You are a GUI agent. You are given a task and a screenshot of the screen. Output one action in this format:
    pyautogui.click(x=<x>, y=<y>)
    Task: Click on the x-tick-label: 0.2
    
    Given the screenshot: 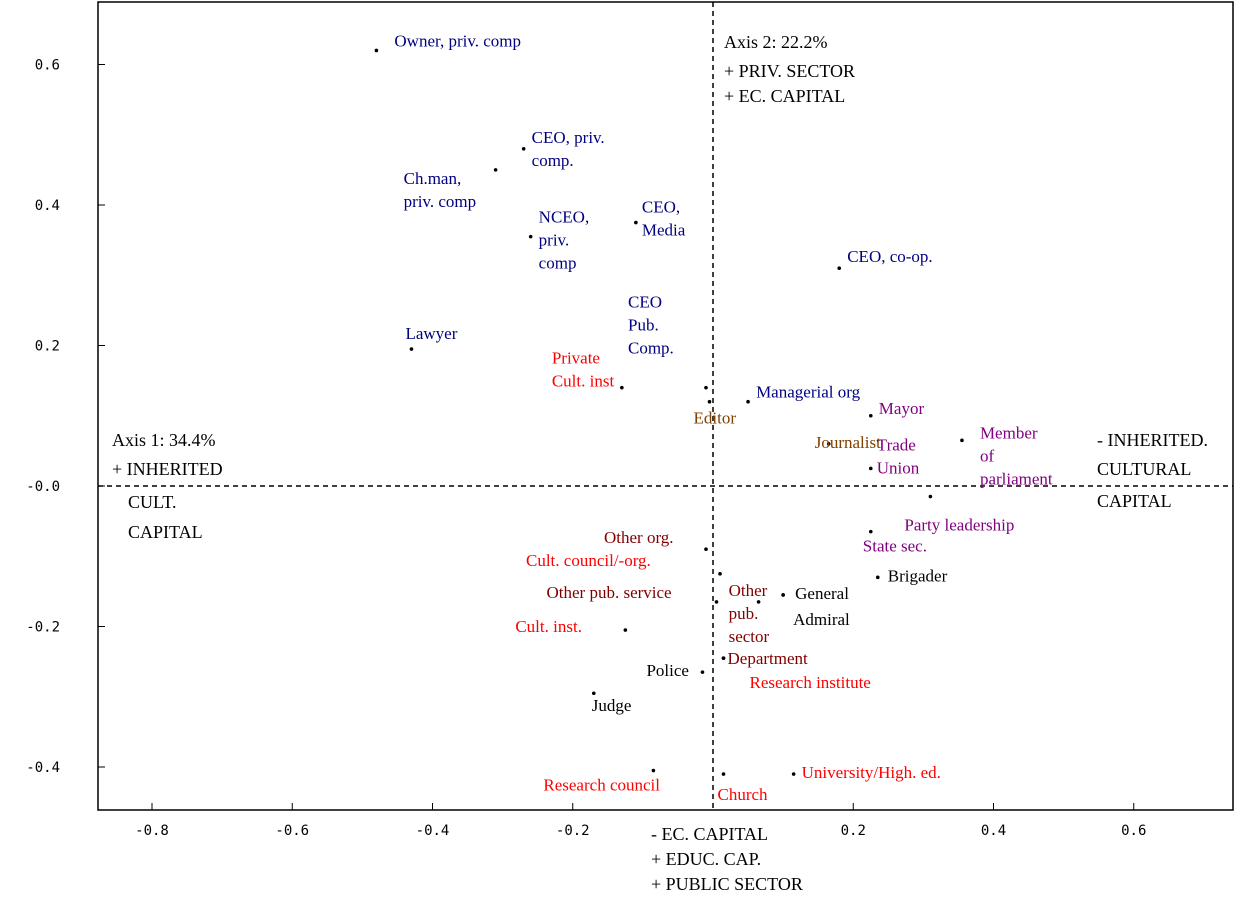 What is the action you would take?
    pyautogui.click(x=853, y=831)
    